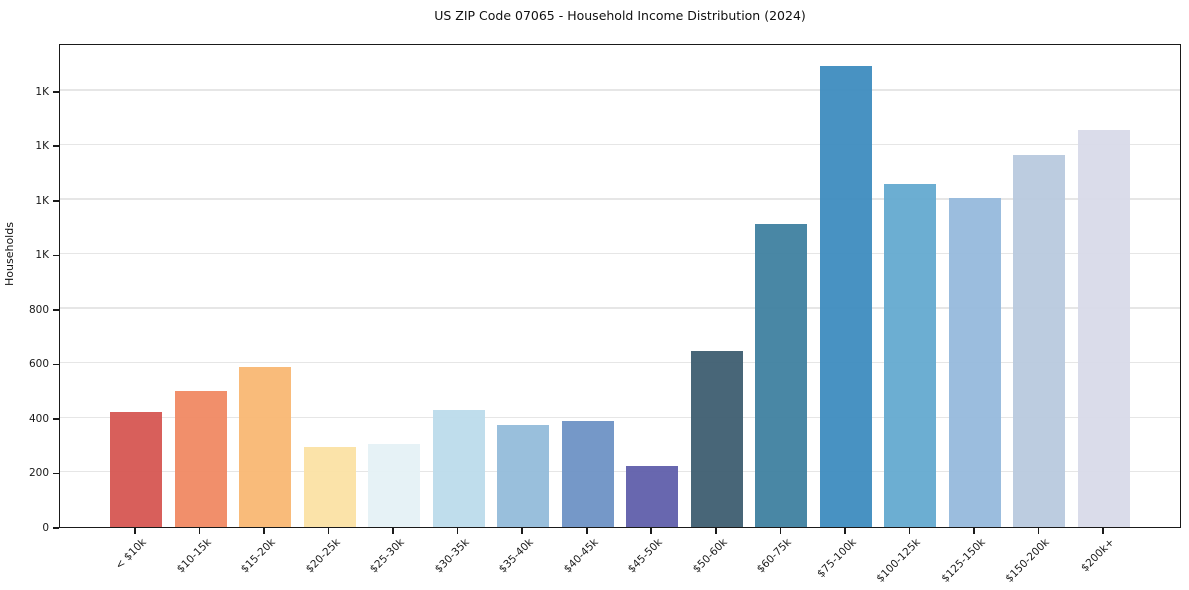 This screenshot has height=590, width=1189. What do you see at coordinates (394, 485) in the screenshot?
I see `bar-$25-30k` at bounding box center [394, 485].